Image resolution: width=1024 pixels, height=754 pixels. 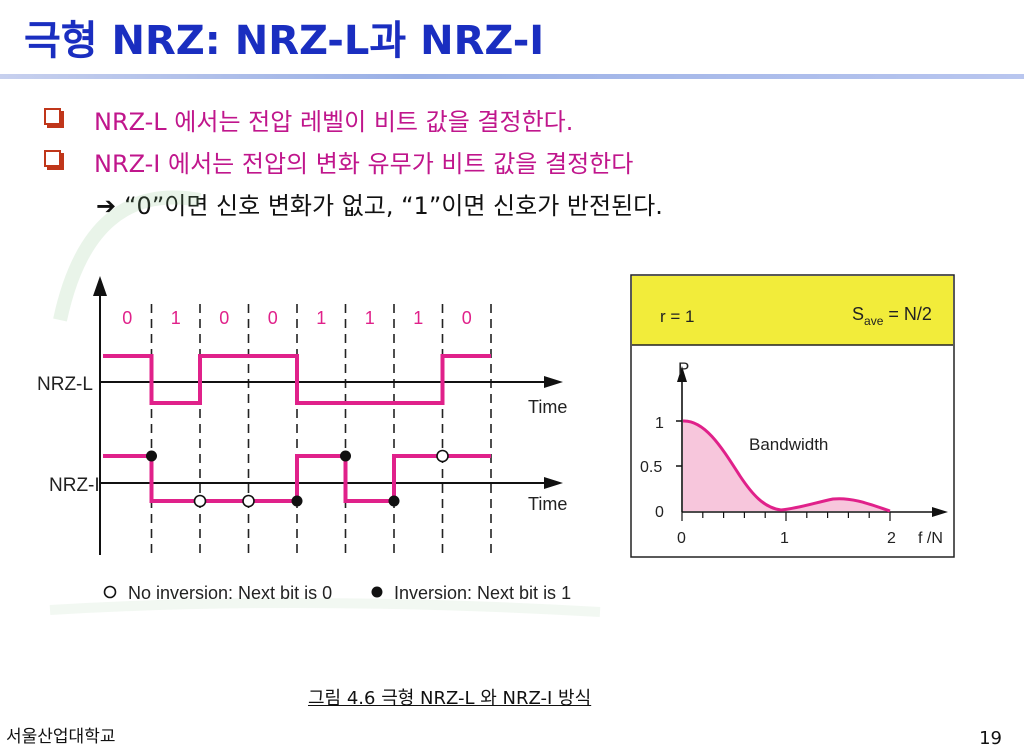 I want to click on bullet-text: NRZ-L 에서는 전압 레벨이 비트 값을 결정한다., so click(x=334, y=122).